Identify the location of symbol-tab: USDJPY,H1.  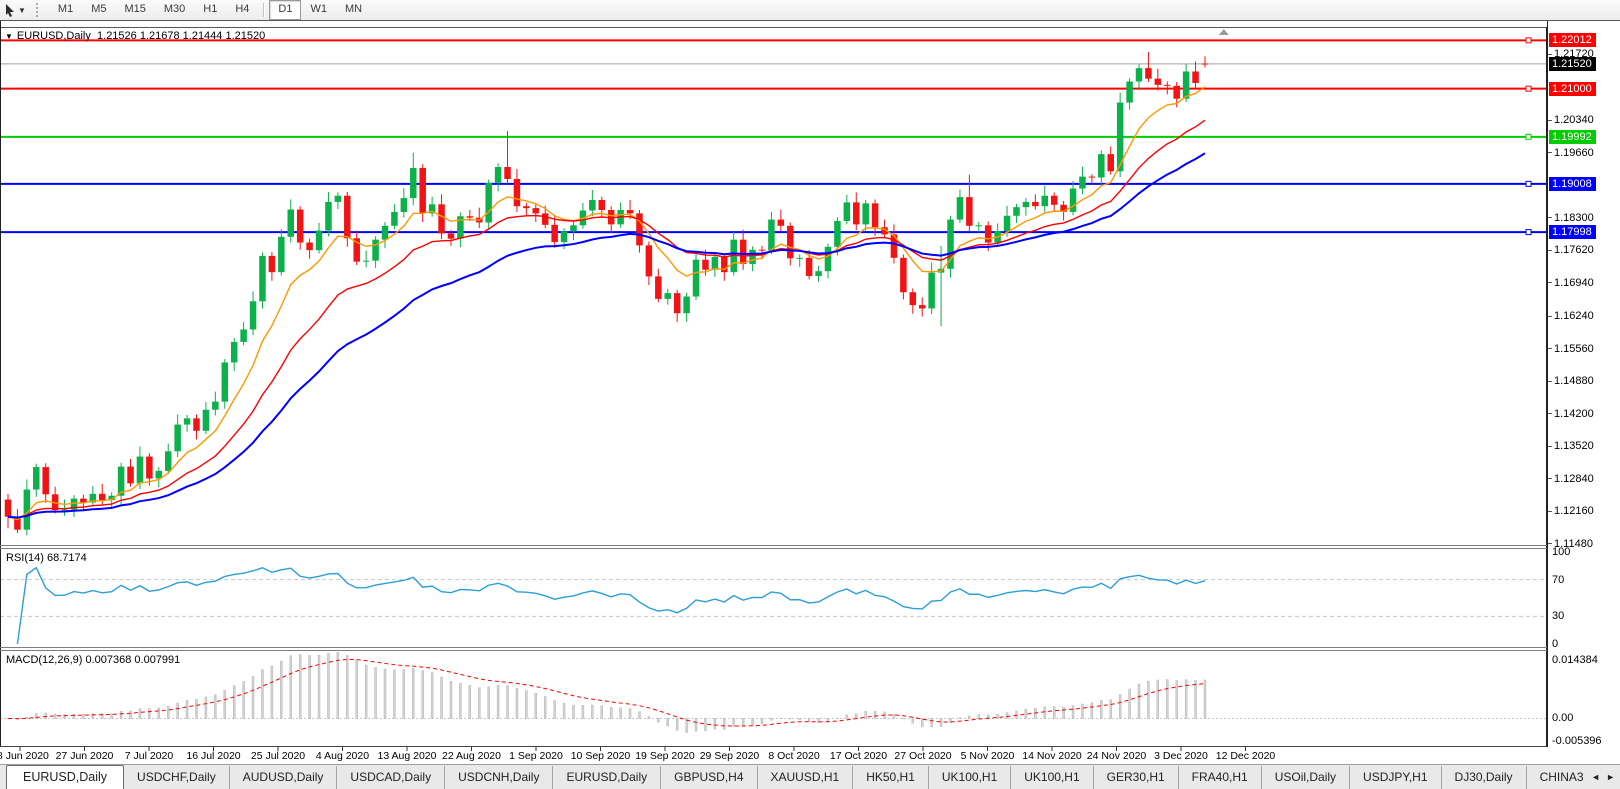
(1396, 777).